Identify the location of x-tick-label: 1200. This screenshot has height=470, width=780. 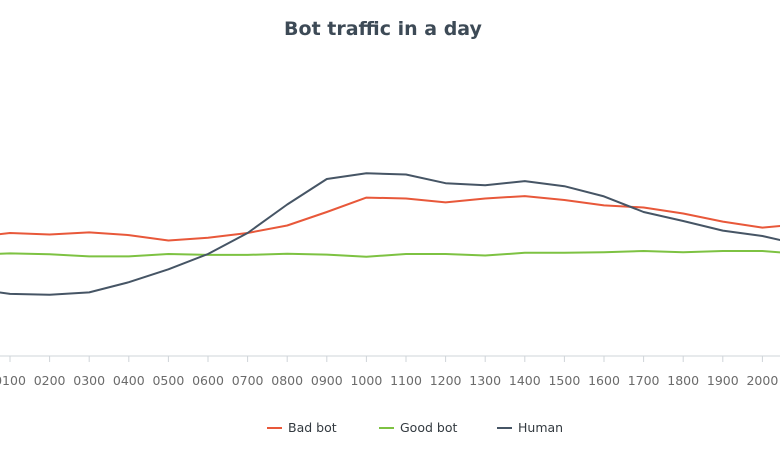
(446, 380).